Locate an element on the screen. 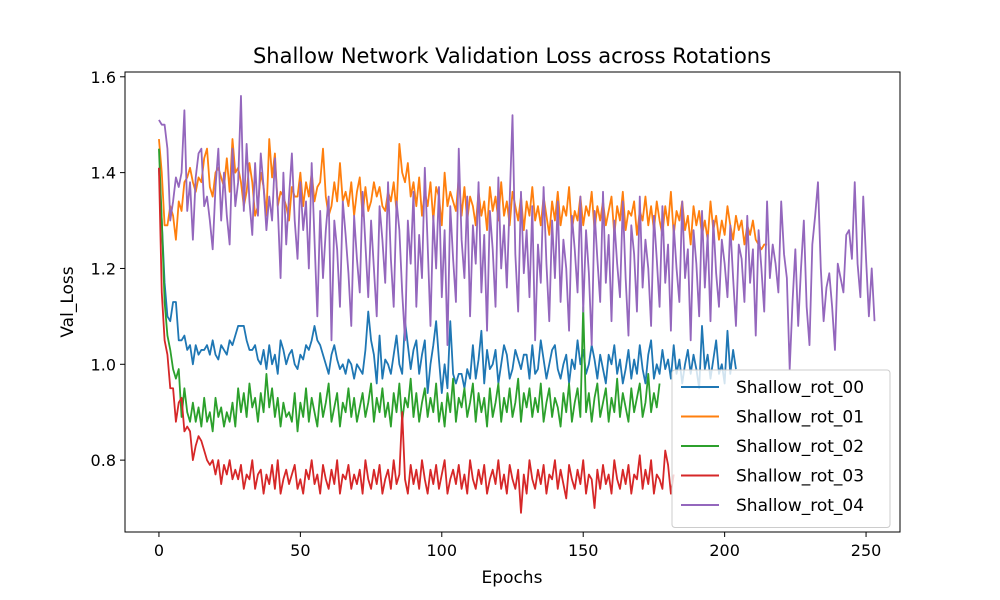  legend-label: Shallow_rot_04 is located at coordinates (800, 506).